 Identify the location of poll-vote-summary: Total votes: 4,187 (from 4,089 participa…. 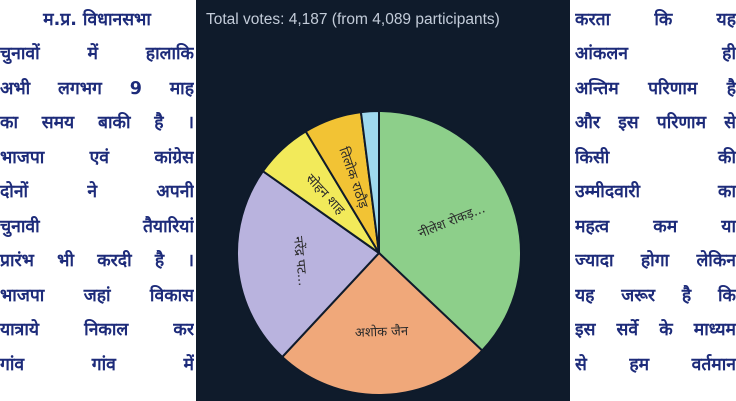
(353, 19).